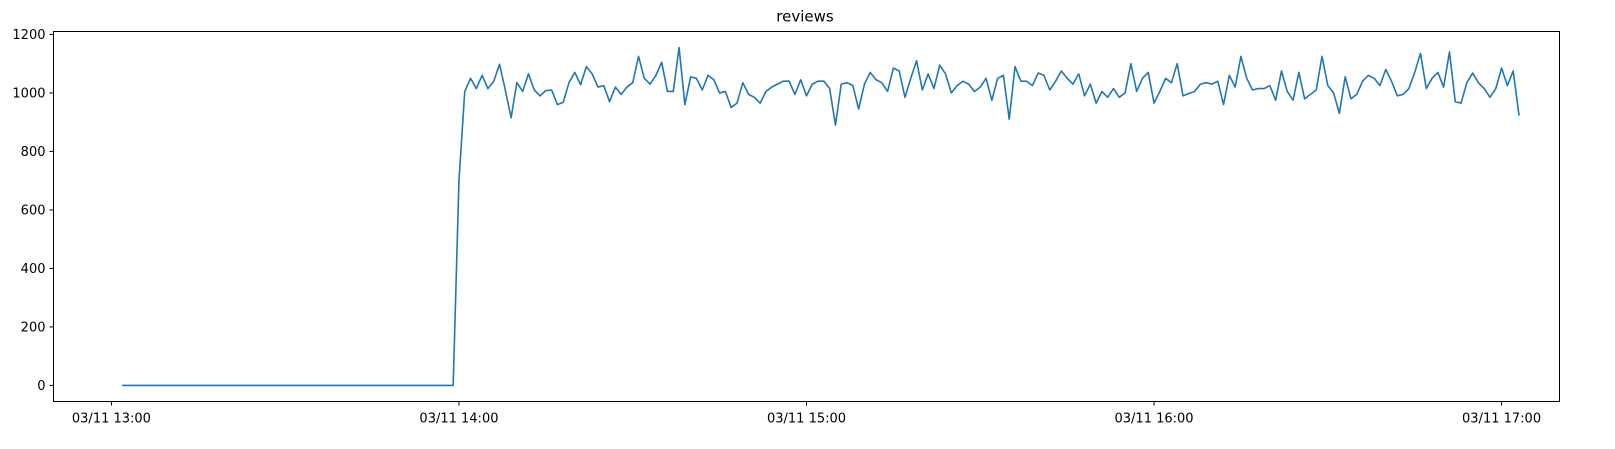 This screenshot has height=449, width=1615. I want to click on x-tick-label: 03/11 16:00, so click(1154, 419).